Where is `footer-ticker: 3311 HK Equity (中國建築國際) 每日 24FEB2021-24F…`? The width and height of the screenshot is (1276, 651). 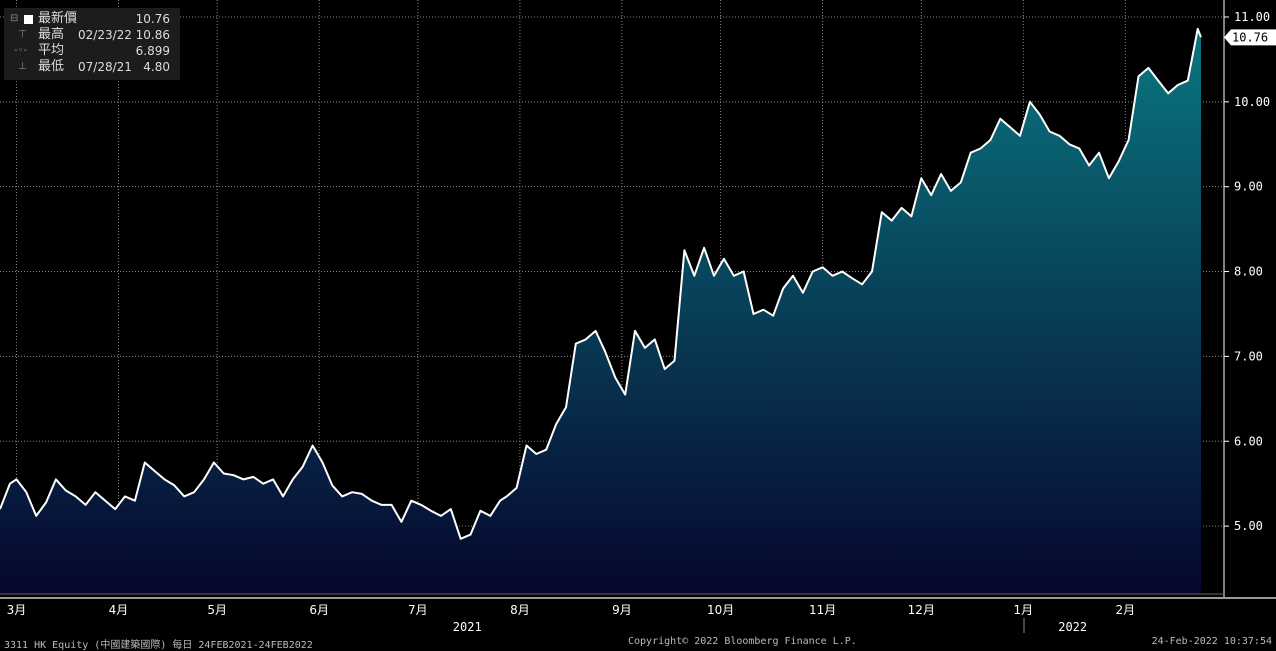 footer-ticker: 3311 HK Equity (中國建築國際) 每日 24FEB2021-24F… is located at coordinates (158, 645).